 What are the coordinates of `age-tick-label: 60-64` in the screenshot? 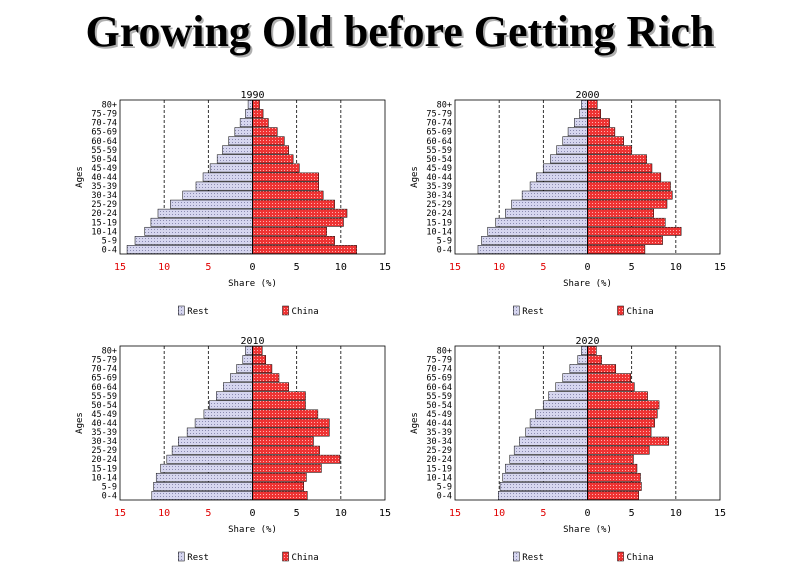 It's located at (104, 388).